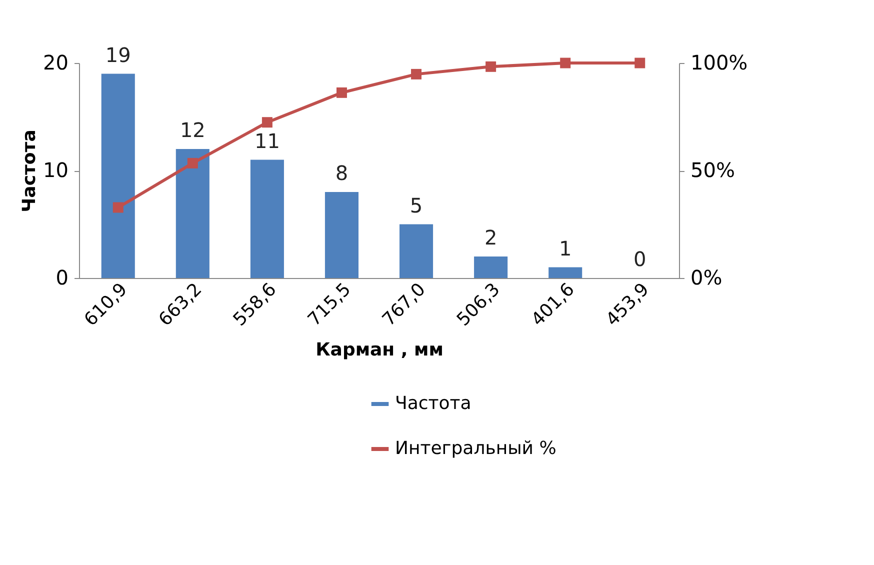  What do you see at coordinates (719, 62) in the screenshot?
I see `y2-tick-label: 100%` at bounding box center [719, 62].